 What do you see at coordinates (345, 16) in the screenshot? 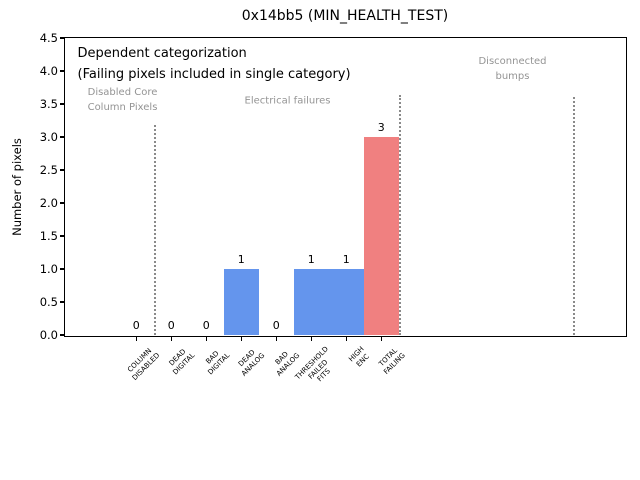
I see `chart-title: 0x14bb5 (MIN_HEALTH_TEST)` at bounding box center [345, 16].